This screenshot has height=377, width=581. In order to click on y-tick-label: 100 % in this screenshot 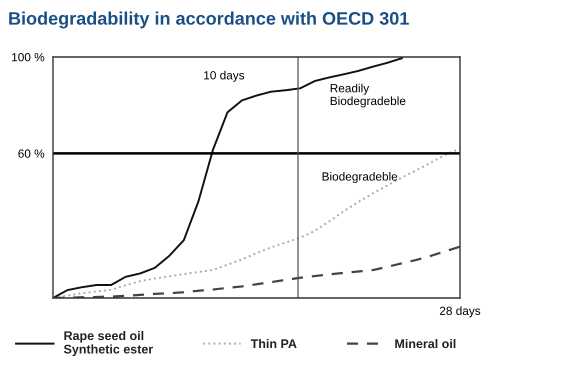, I will do `click(28, 57)`.